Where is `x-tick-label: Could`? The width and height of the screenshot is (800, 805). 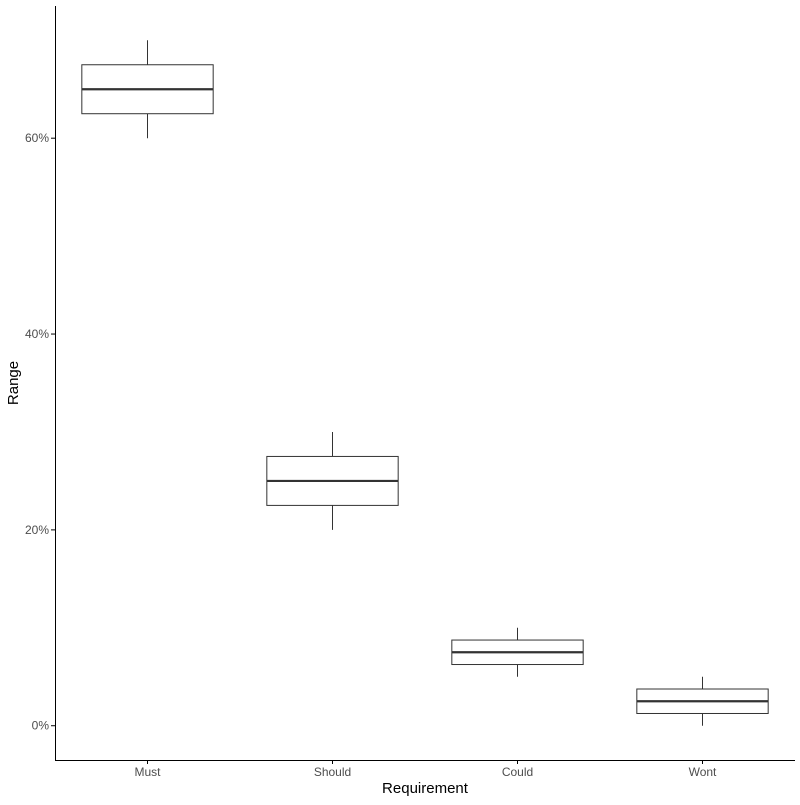 x-tick-label: Could is located at coordinates (517, 772).